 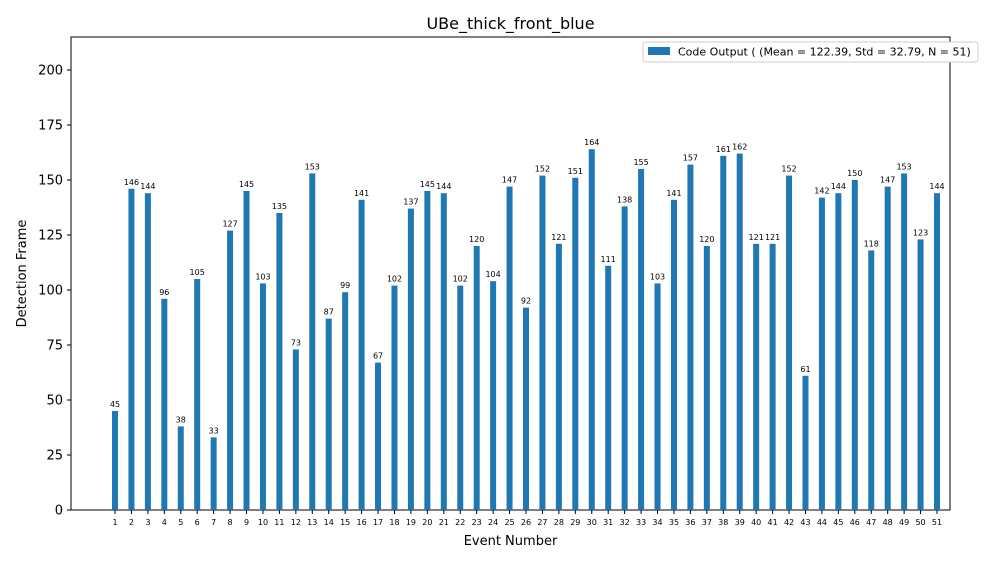 I want to click on x-tick-label: 40, so click(x=756, y=522).